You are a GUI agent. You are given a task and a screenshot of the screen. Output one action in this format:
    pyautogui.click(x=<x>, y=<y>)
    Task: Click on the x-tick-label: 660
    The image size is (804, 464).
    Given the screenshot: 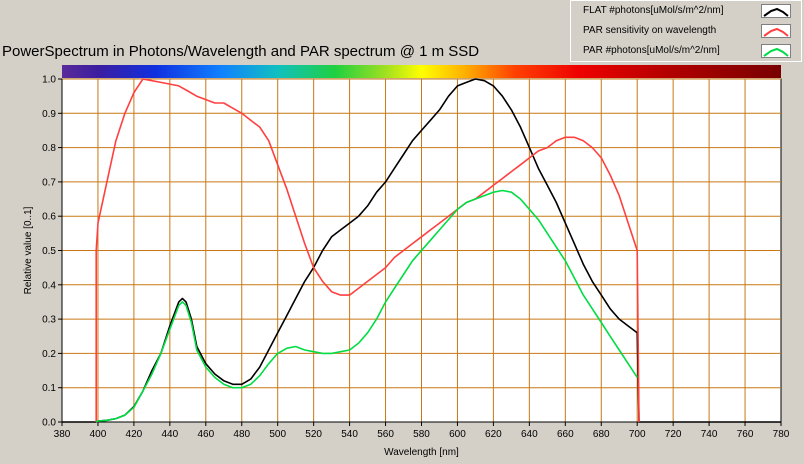 What is the action you would take?
    pyautogui.click(x=565, y=434)
    